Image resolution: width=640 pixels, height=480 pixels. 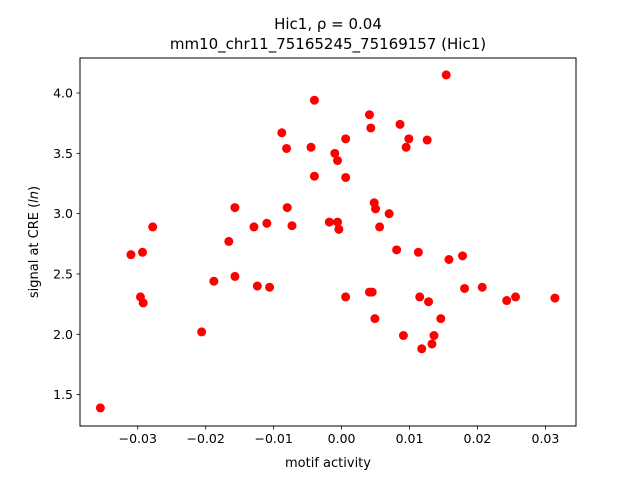 What do you see at coordinates (63, 334) in the screenshot?
I see `y-tick-label: 2.0` at bounding box center [63, 334].